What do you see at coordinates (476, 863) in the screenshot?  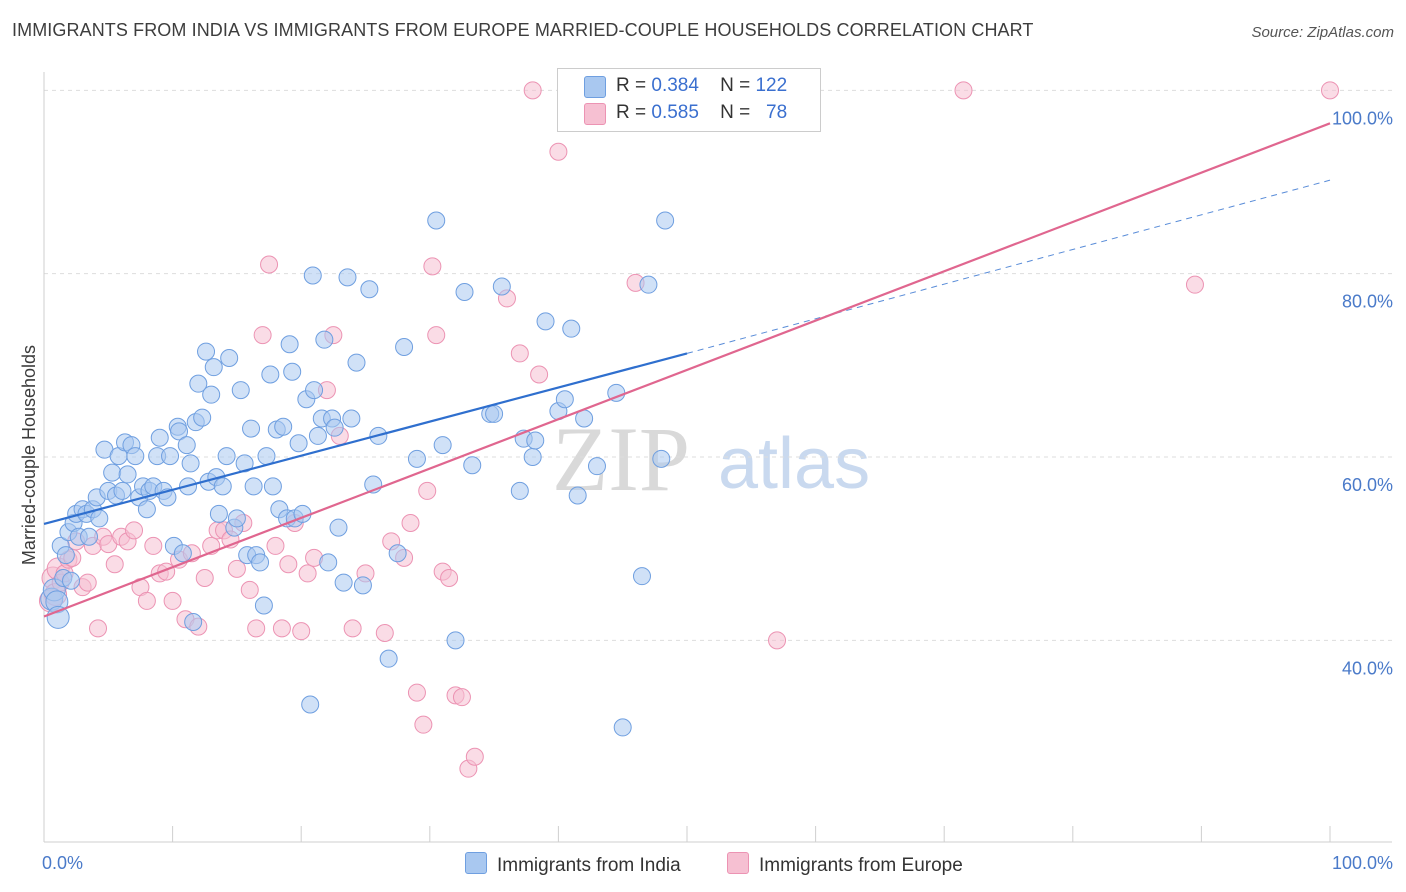 I see `bottom-india-swatch` at bounding box center [476, 863].